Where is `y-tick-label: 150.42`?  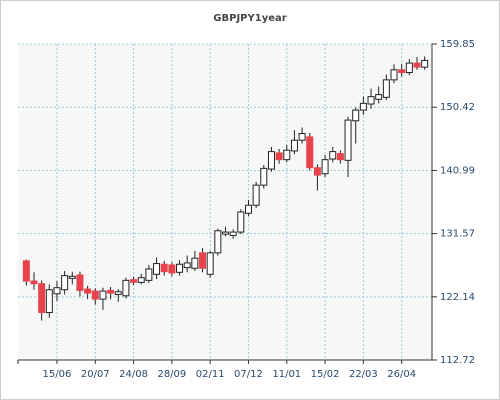 y-tick-label: 150.42 is located at coordinates (457, 107).